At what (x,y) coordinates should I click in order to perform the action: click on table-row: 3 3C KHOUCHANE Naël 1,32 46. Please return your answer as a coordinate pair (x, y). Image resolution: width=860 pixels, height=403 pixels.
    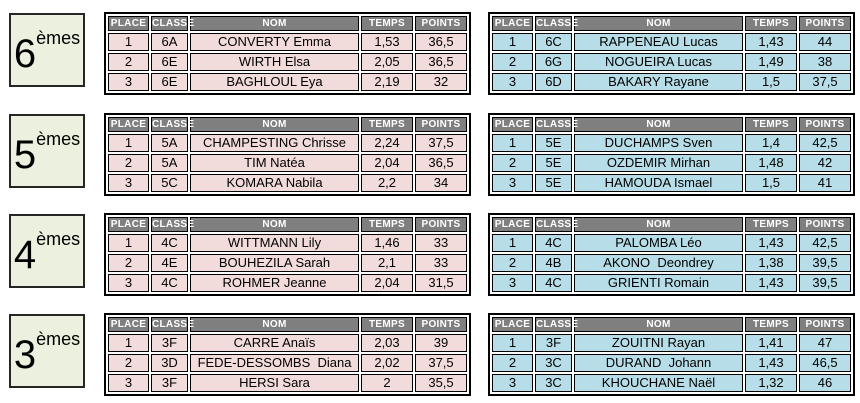
    Looking at the image, I should click on (671, 383).